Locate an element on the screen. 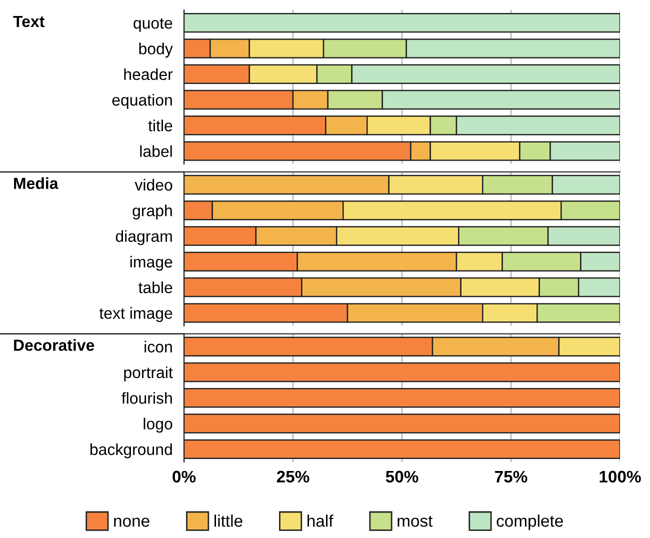  y-tick-label: label is located at coordinates (156, 151).